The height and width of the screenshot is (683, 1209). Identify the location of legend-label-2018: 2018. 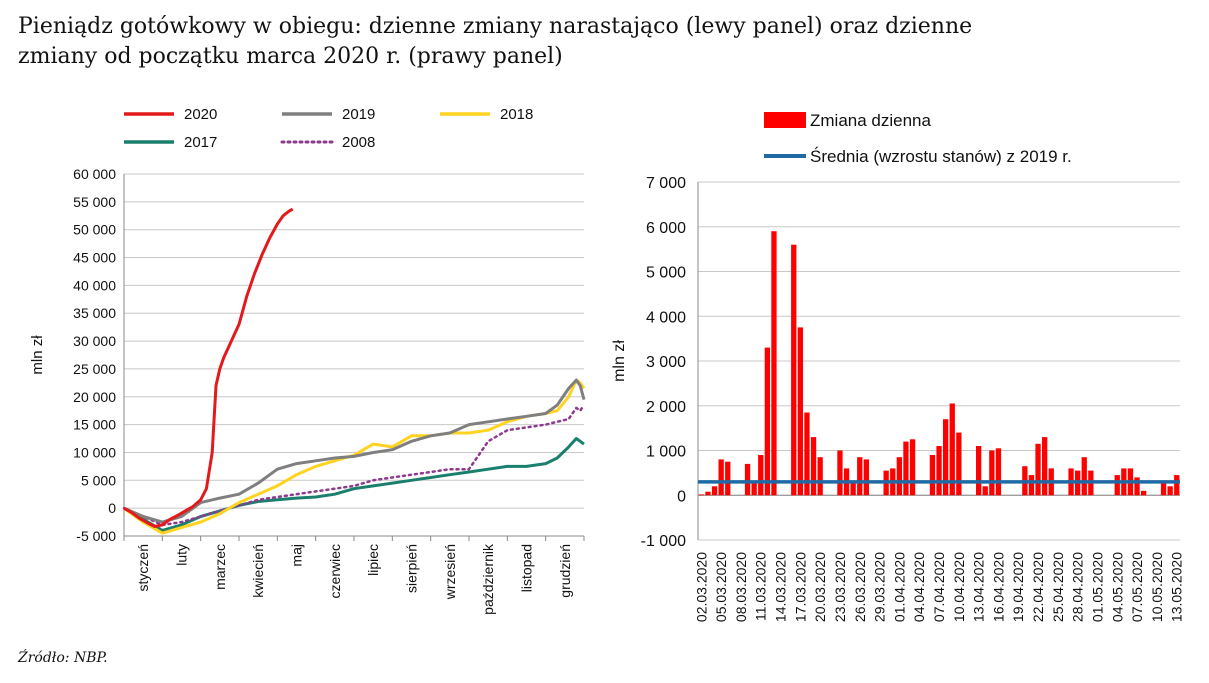
(516, 114).